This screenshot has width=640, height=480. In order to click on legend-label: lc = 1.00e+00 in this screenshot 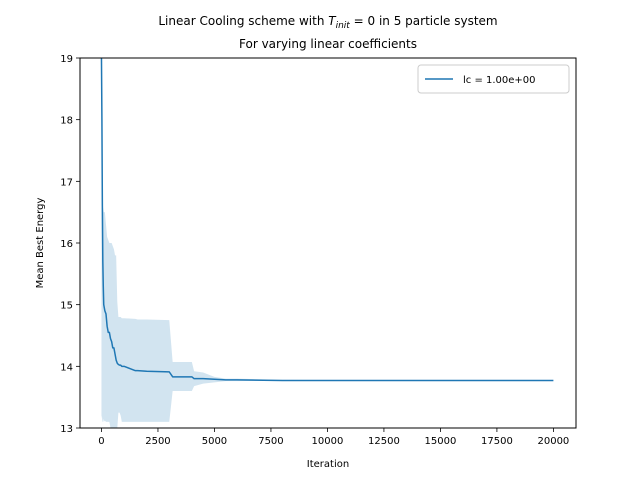, I will do `click(499, 80)`.